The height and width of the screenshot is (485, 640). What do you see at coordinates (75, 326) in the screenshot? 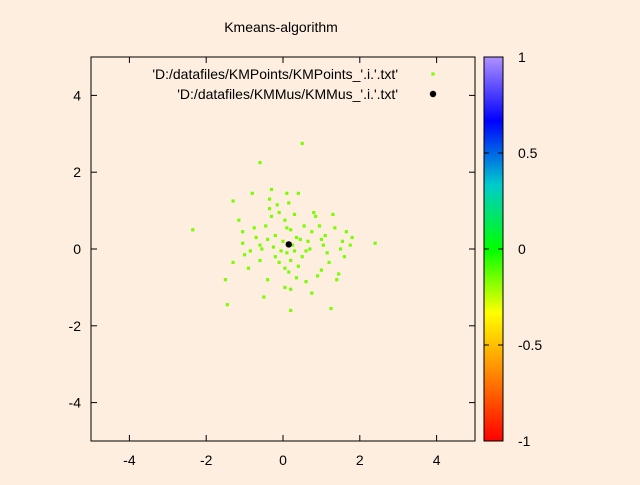
I see `y-tick-label: -2` at bounding box center [75, 326].